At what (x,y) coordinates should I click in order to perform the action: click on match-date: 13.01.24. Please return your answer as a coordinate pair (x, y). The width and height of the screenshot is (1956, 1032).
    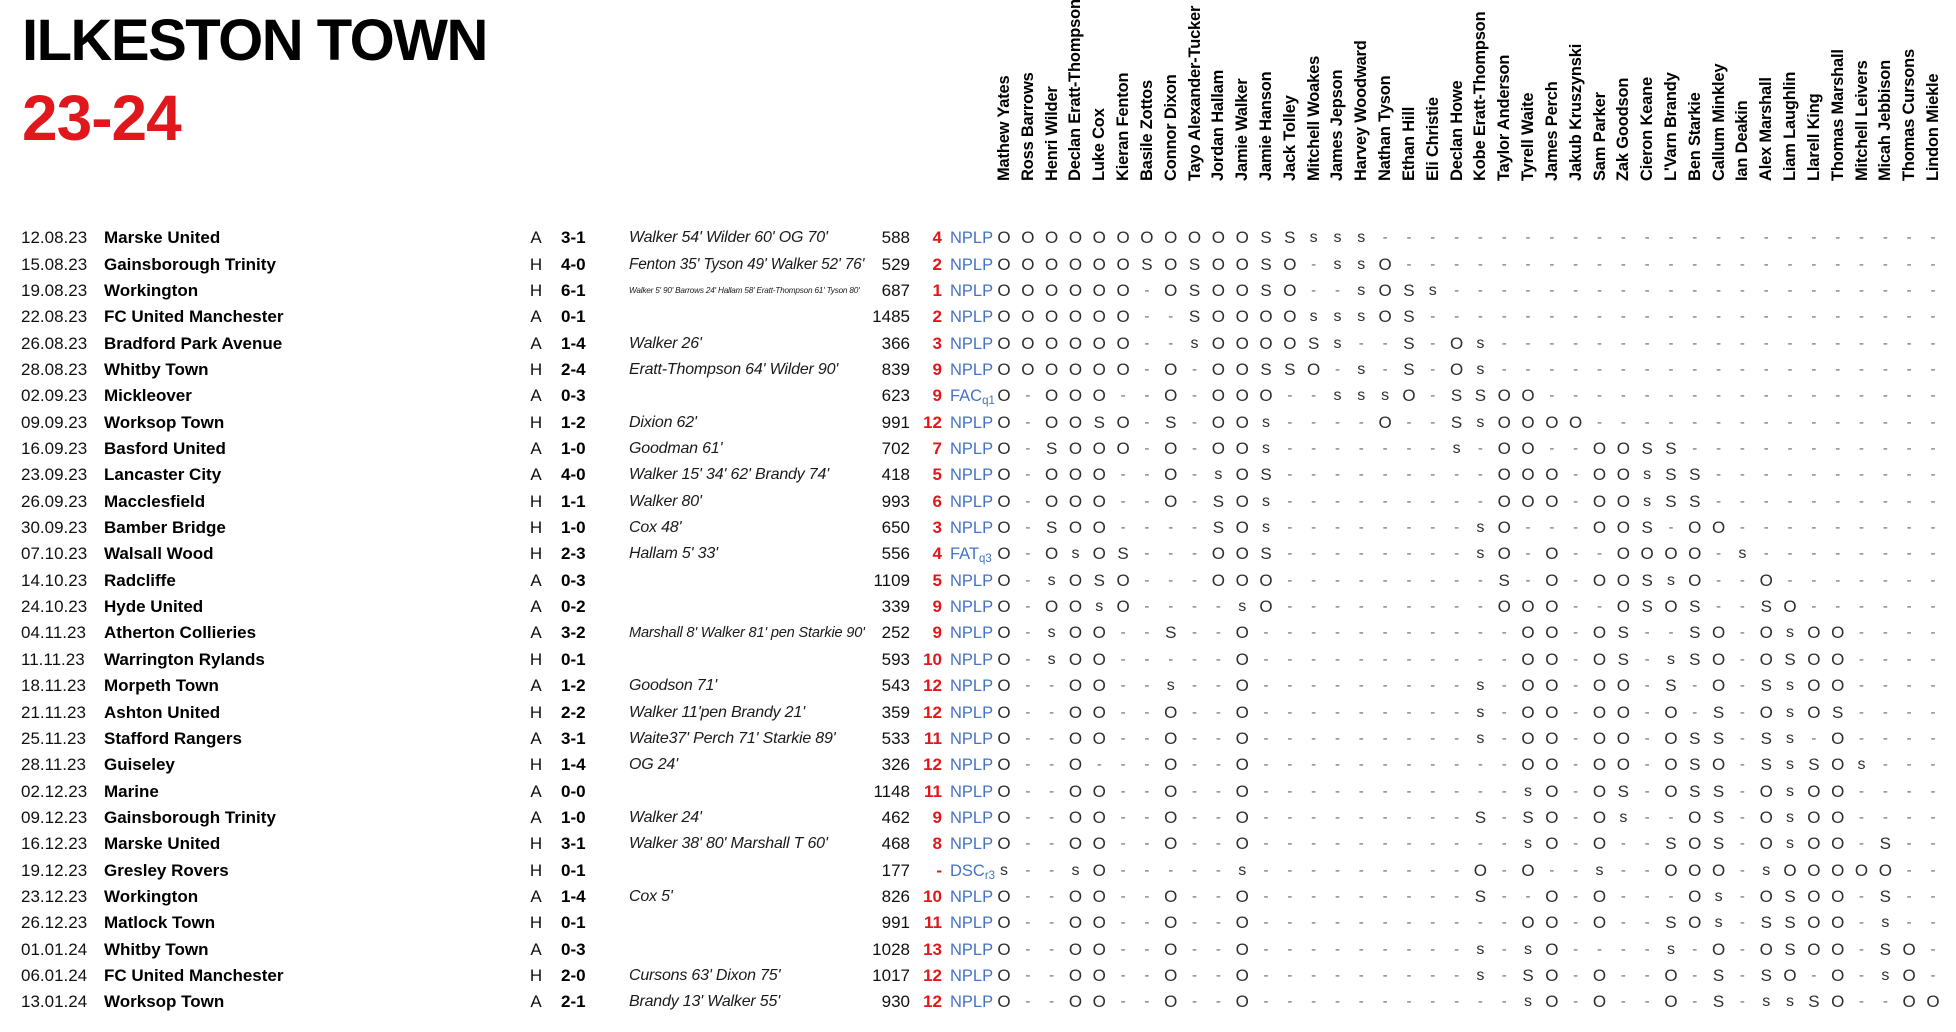
    Looking at the image, I should click on (54, 1002).